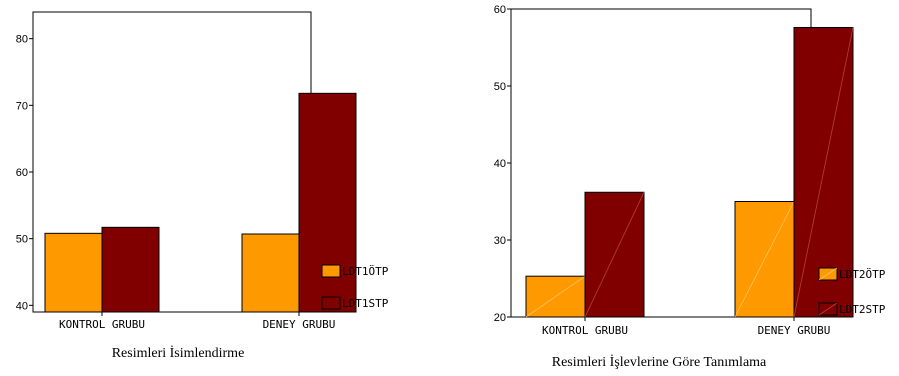  Describe the element at coordinates (500, 318) in the screenshot. I see `y-tick-label: 20` at that location.